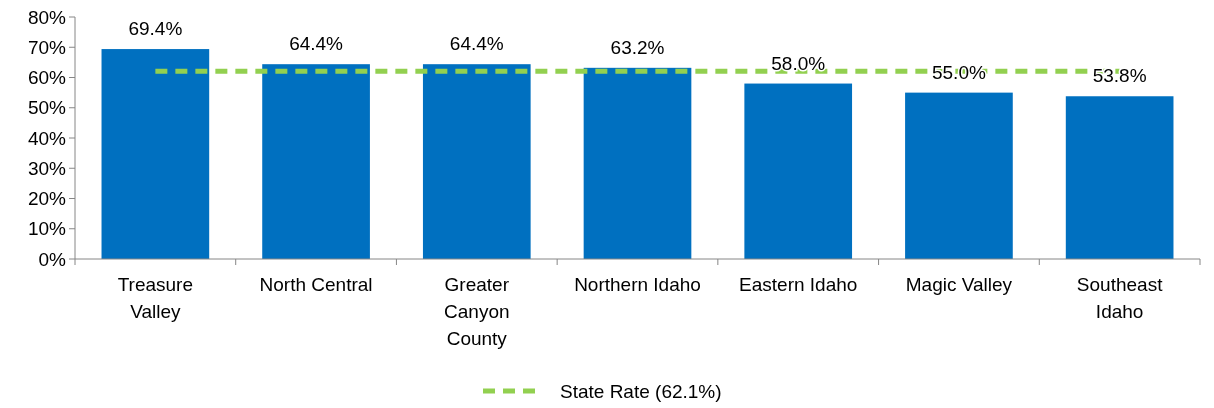 The width and height of the screenshot is (1214, 408). Describe the element at coordinates (1120, 298) in the screenshot. I see `x-tick-label: Southeast Idaho` at that location.